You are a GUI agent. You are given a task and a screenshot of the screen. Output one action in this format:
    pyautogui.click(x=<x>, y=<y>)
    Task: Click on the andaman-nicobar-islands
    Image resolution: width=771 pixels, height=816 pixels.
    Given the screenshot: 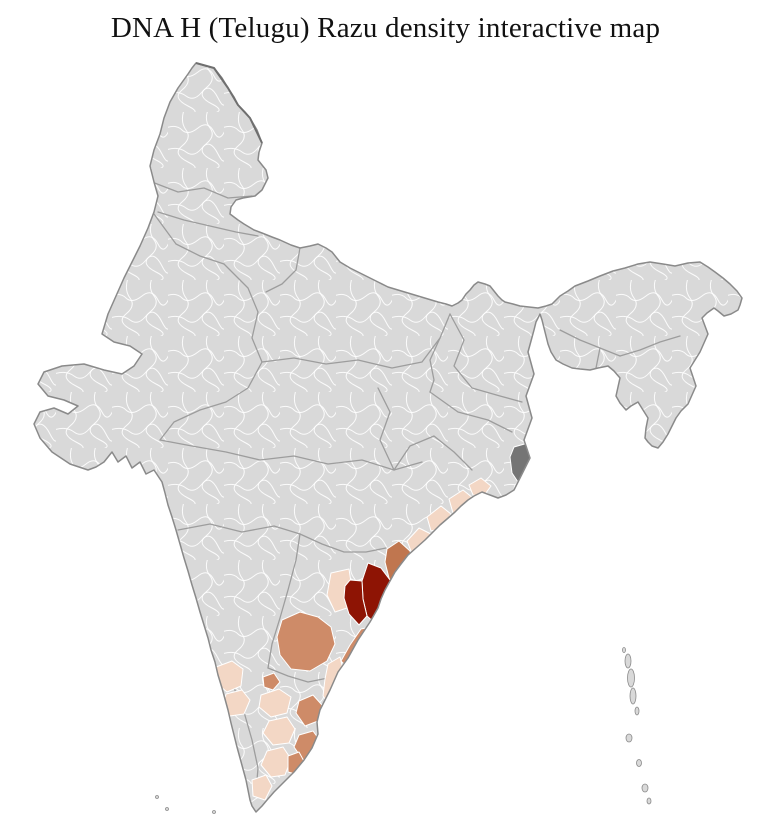 What is the action you would take?
    pyautogui.click(x=637, y=726)
    